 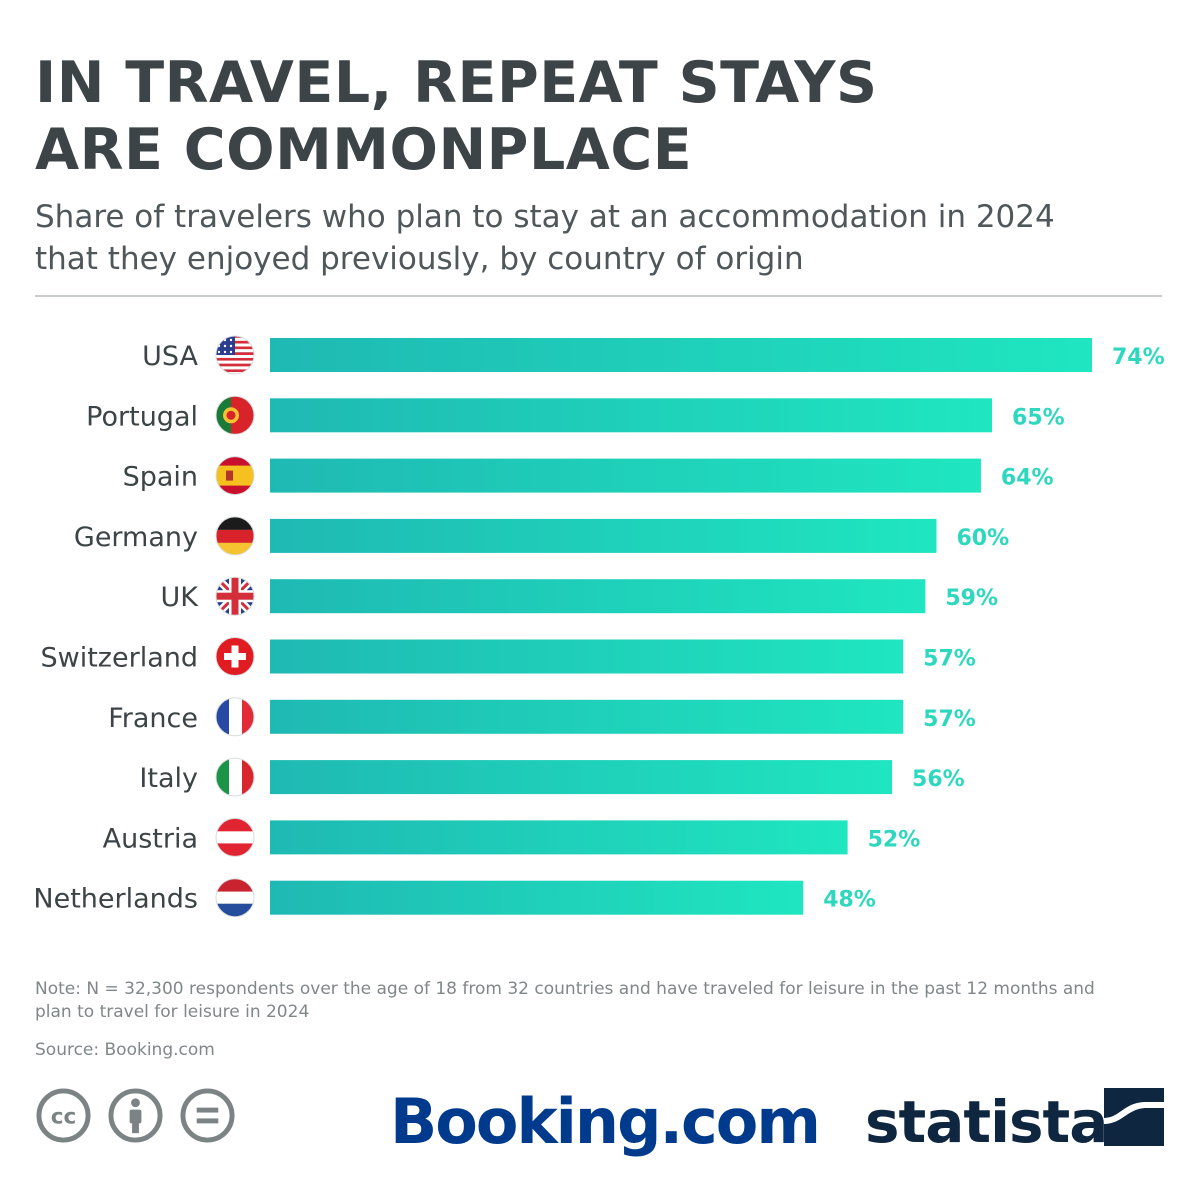 What do you see at coordinates (235, 476) in the screenshot?
I see `spain-flag-icon` at bounding box center [235, 476].